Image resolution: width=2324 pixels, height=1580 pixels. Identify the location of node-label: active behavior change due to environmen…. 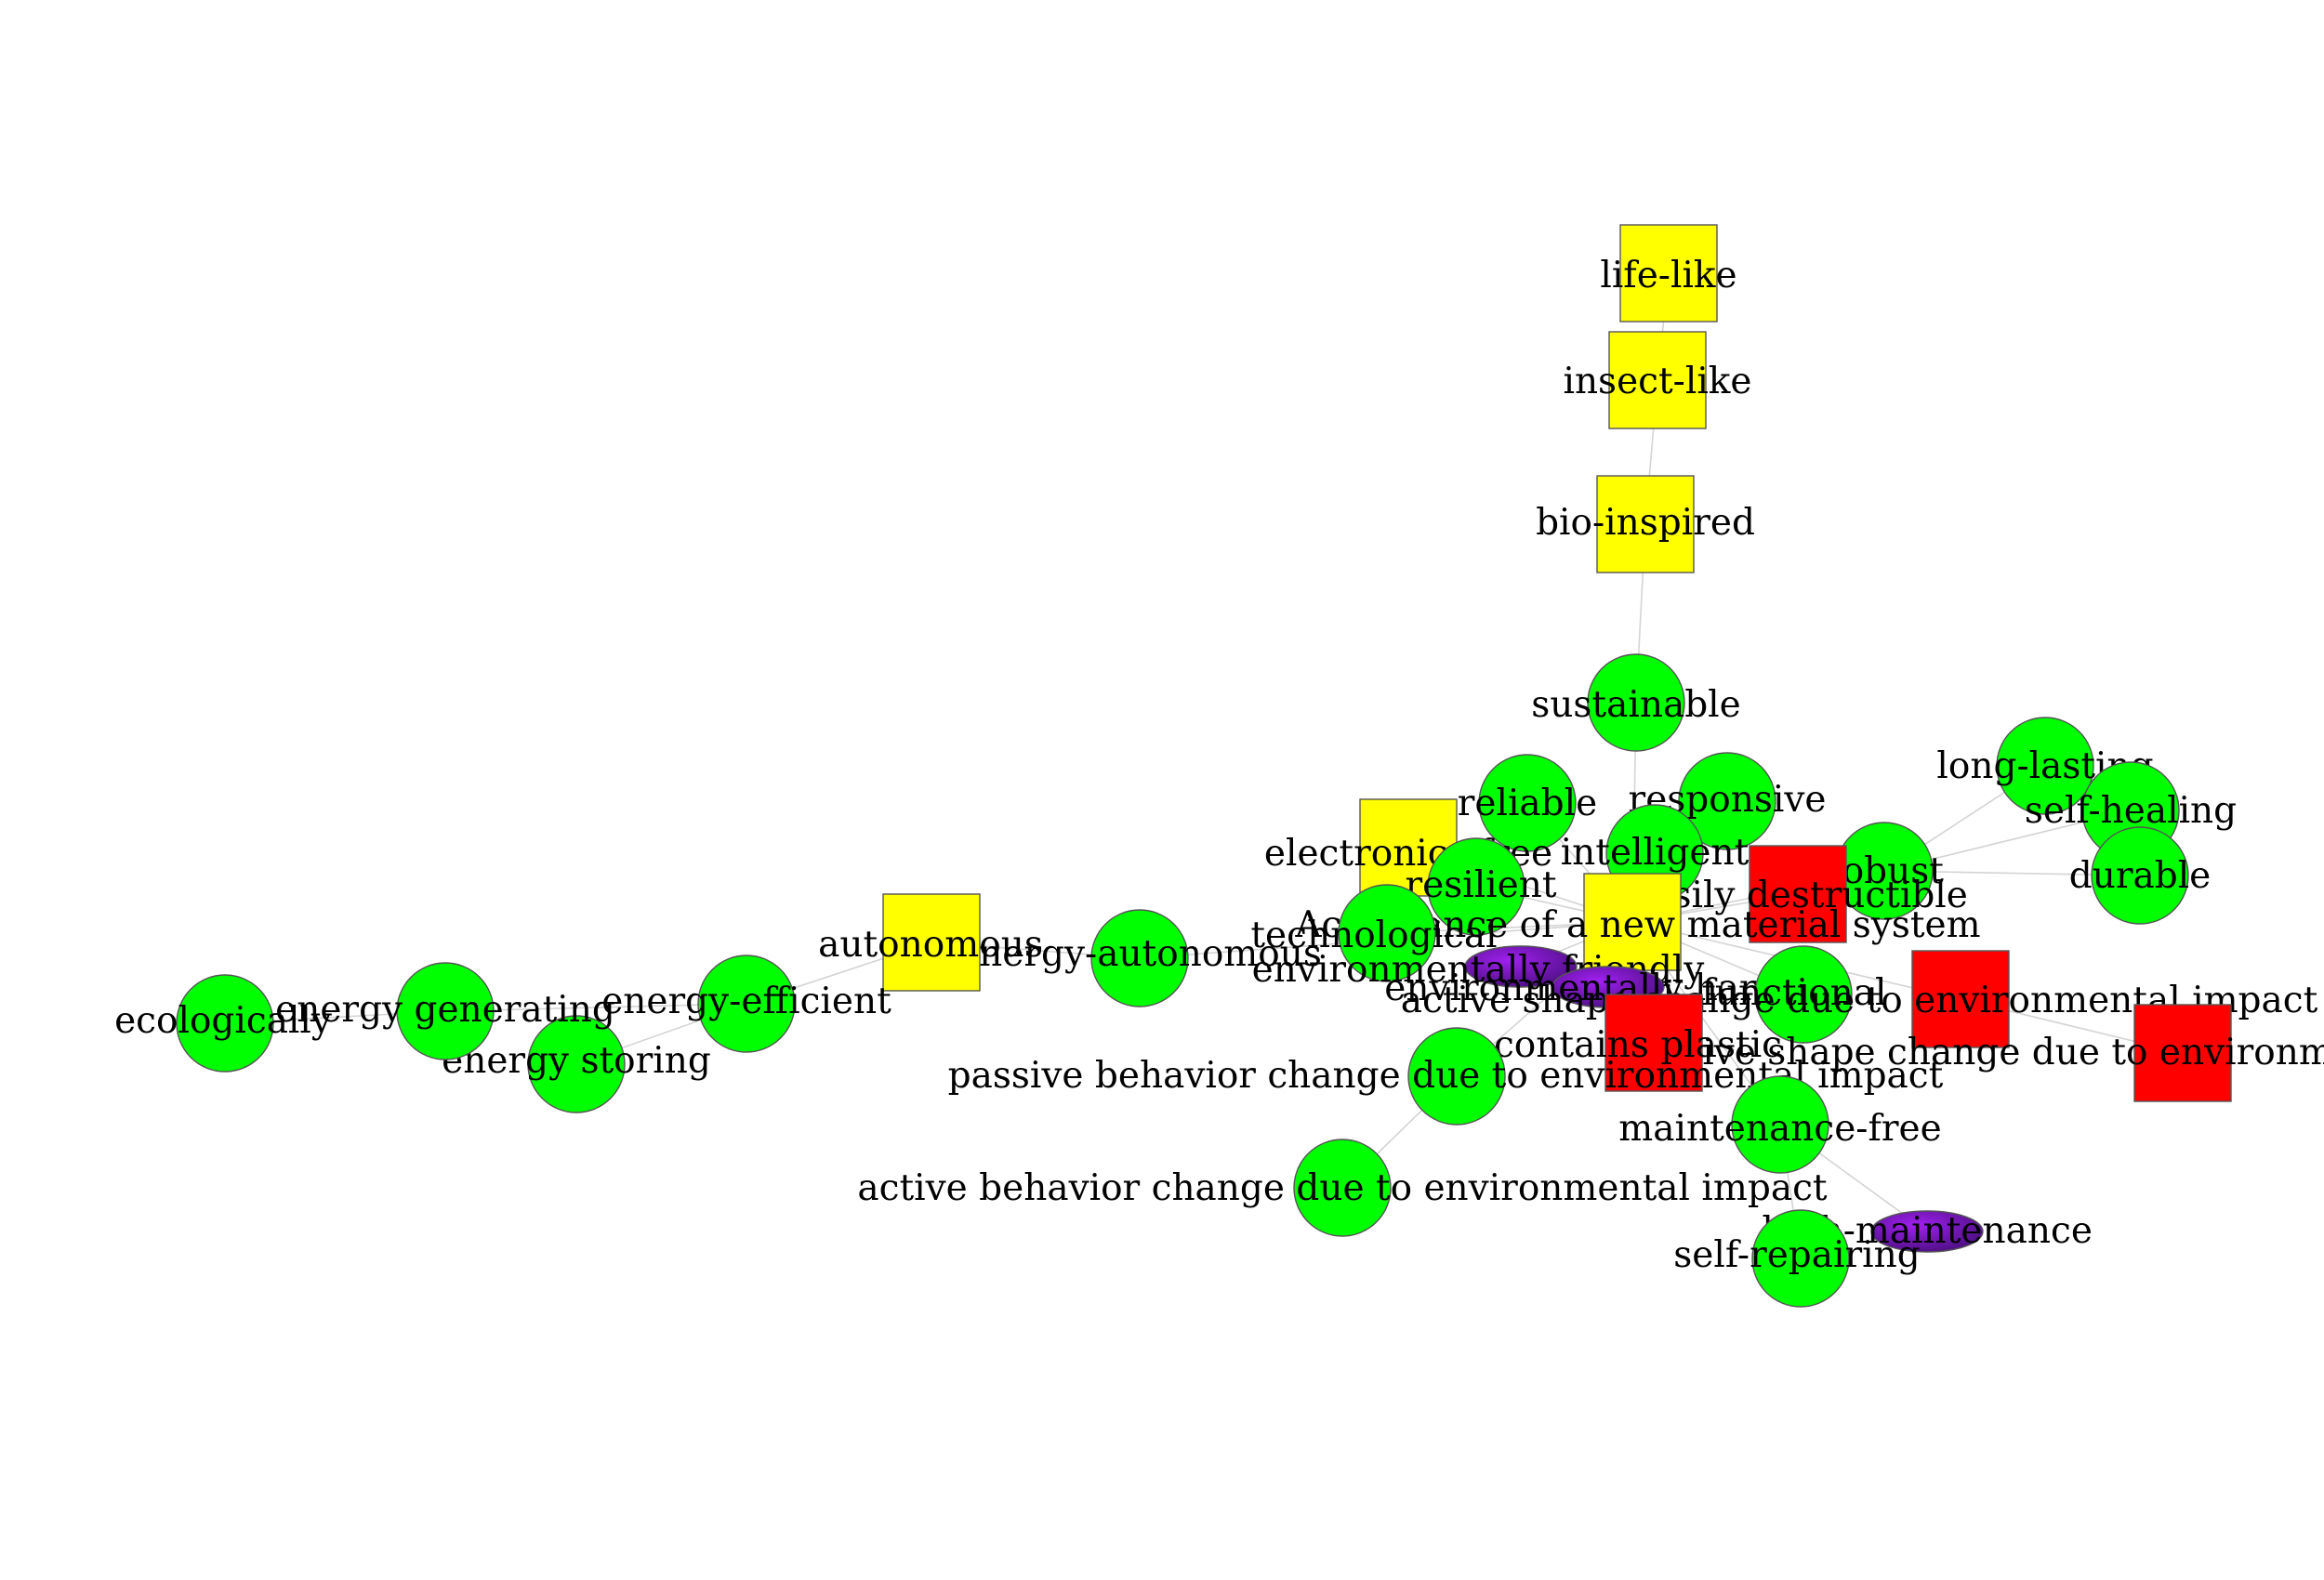
(1342, 1188).